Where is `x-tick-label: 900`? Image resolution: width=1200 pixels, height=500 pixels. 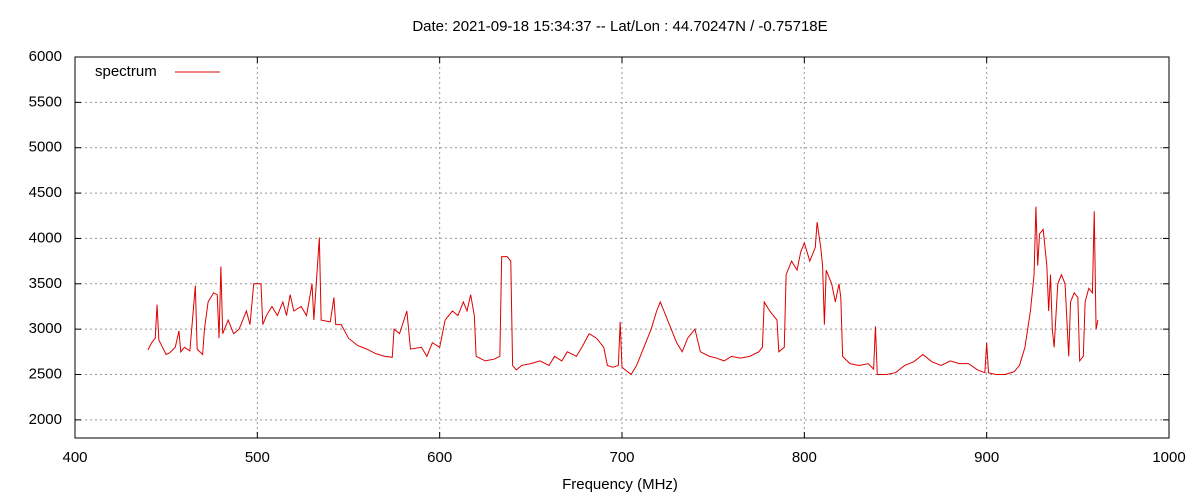 x-tick-label: 900 is located at coordinates (986, 457).